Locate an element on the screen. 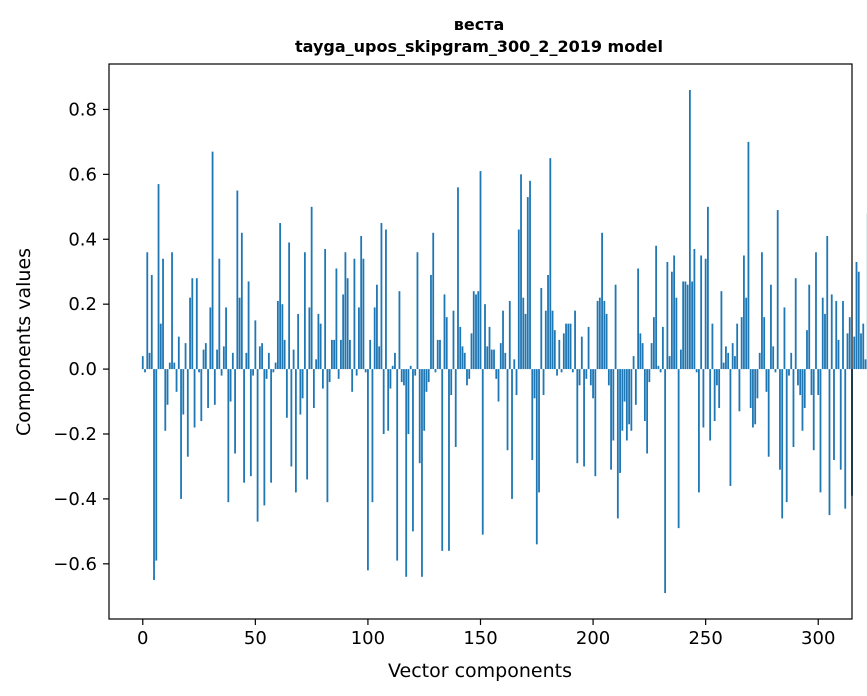 The image size is (867, 696). y-axis-label: Components values is located at coordinates (24, 342).